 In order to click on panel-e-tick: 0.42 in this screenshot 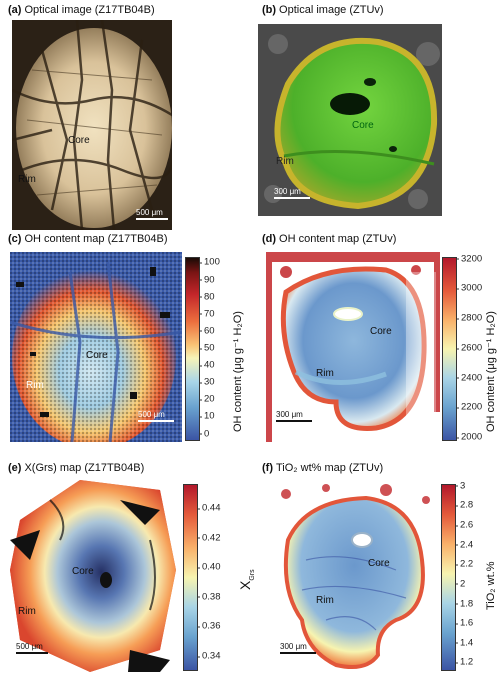, I will do `click(209, 538)`.